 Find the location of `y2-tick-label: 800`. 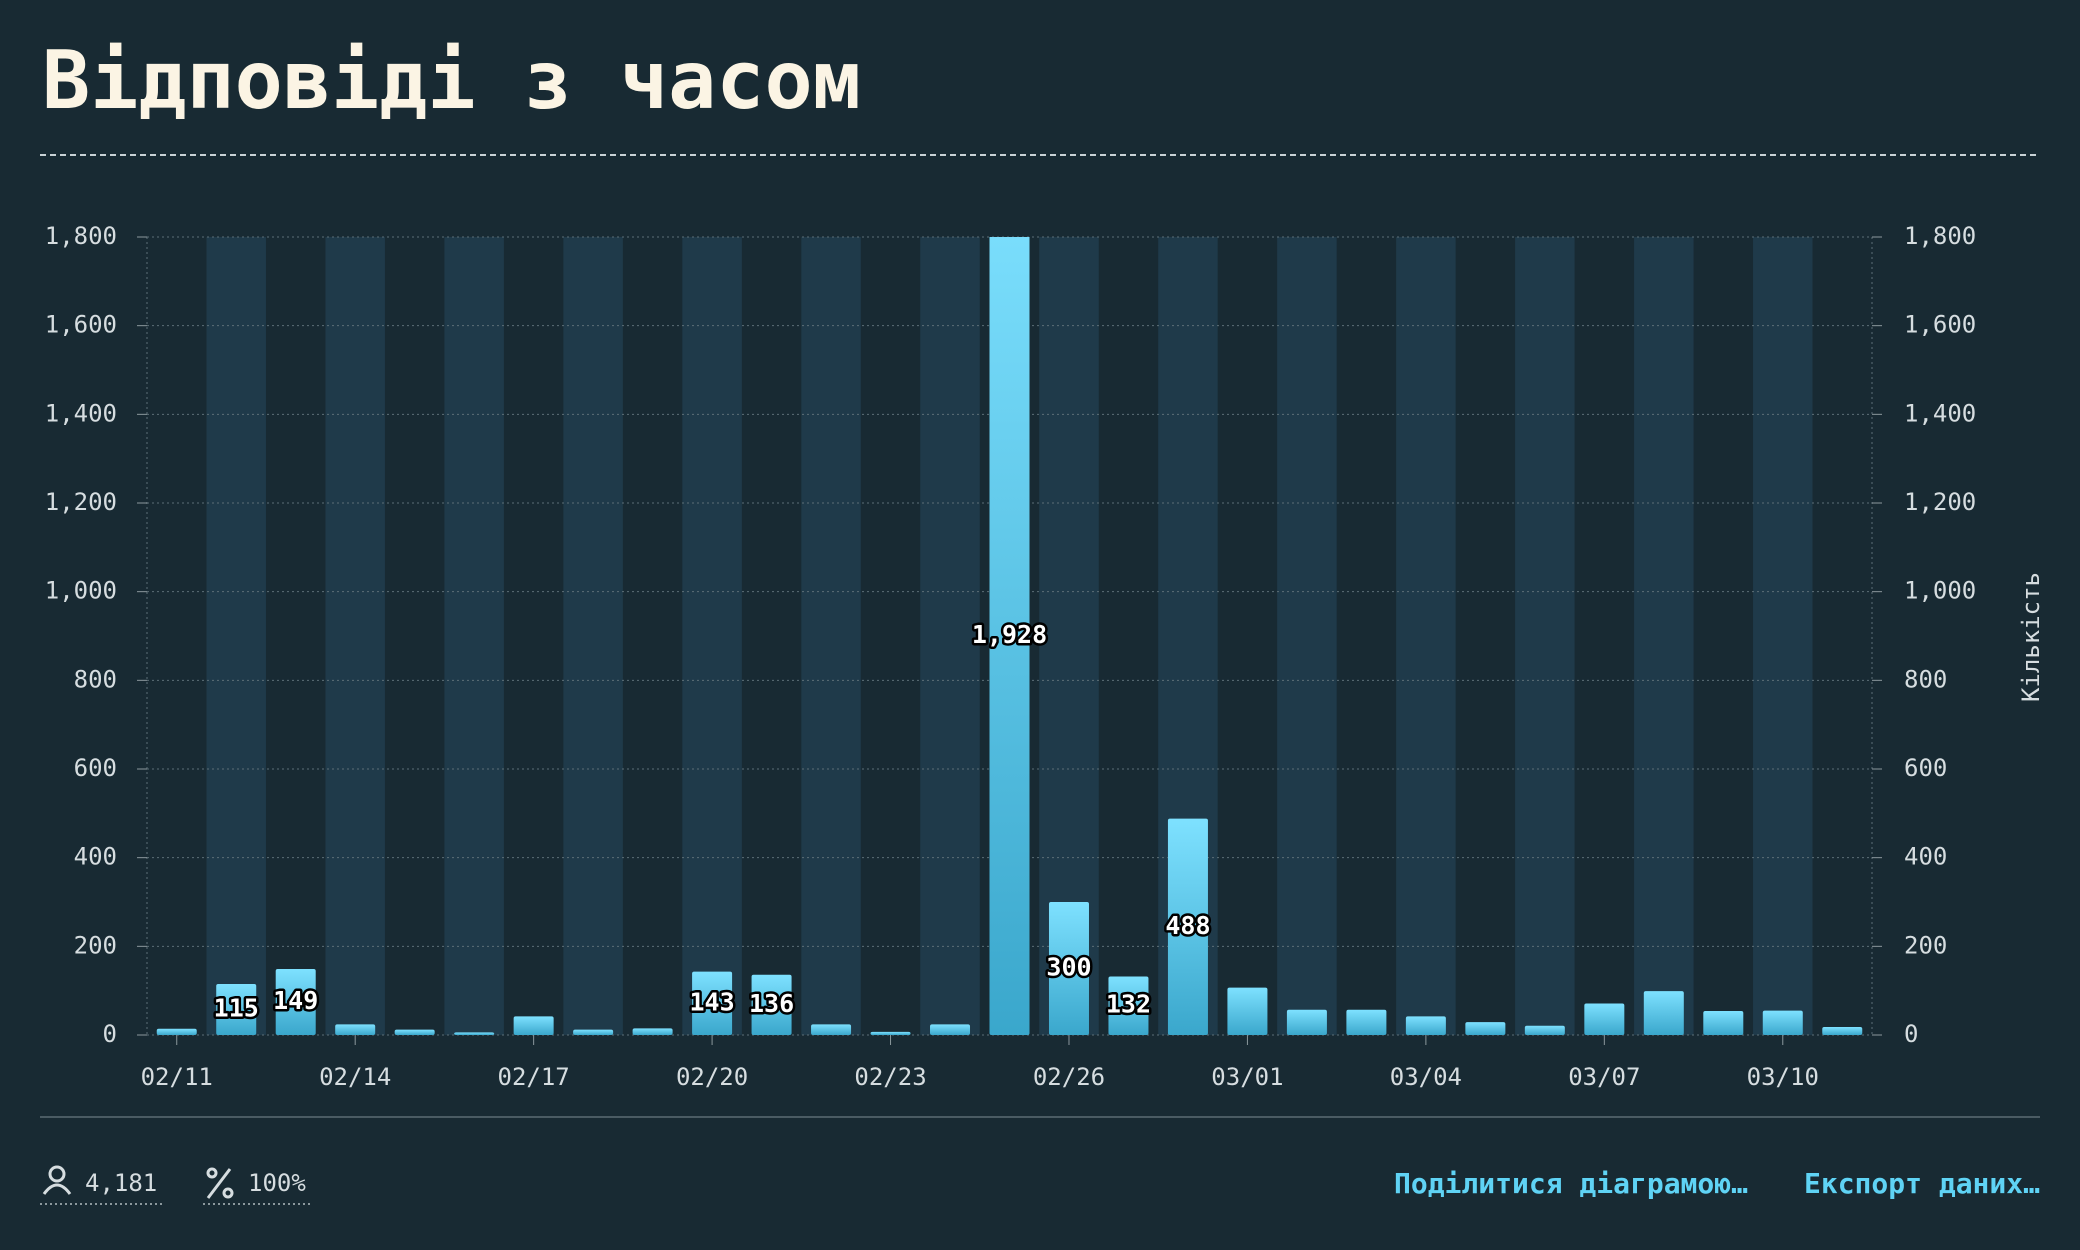

y2-tick-label: 800 is located at coordinates (1925, 679).